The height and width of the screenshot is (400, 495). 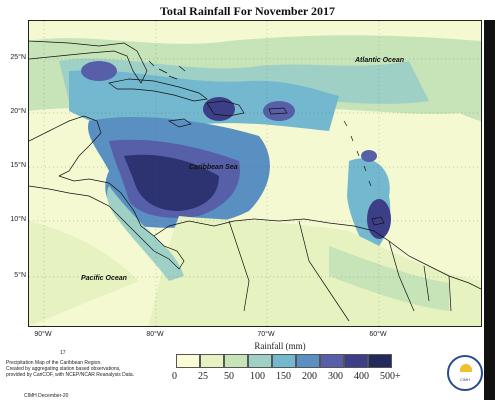 I want to click on coast-lesser-antilles, so click(x=357, y=153).